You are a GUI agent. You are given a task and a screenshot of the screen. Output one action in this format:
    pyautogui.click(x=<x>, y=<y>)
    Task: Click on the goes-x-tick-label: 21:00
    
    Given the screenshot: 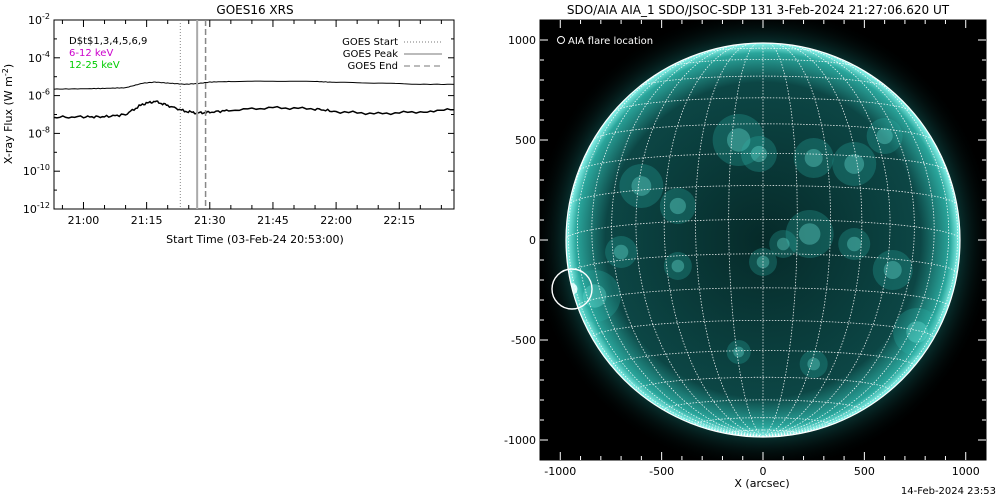 What is the action you would take?
    pyautogui.click(x=84, y=220)
    